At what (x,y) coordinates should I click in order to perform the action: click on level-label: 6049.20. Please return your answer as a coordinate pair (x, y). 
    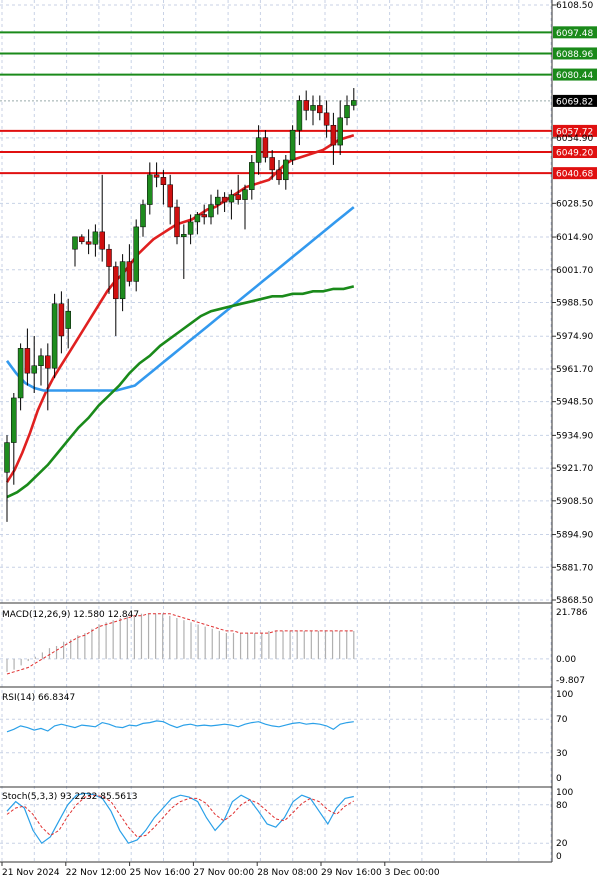
    Looking at the image, I should click on (574, 154).